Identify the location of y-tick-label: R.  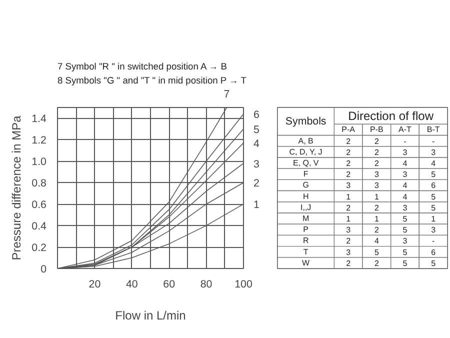
(305, 241).